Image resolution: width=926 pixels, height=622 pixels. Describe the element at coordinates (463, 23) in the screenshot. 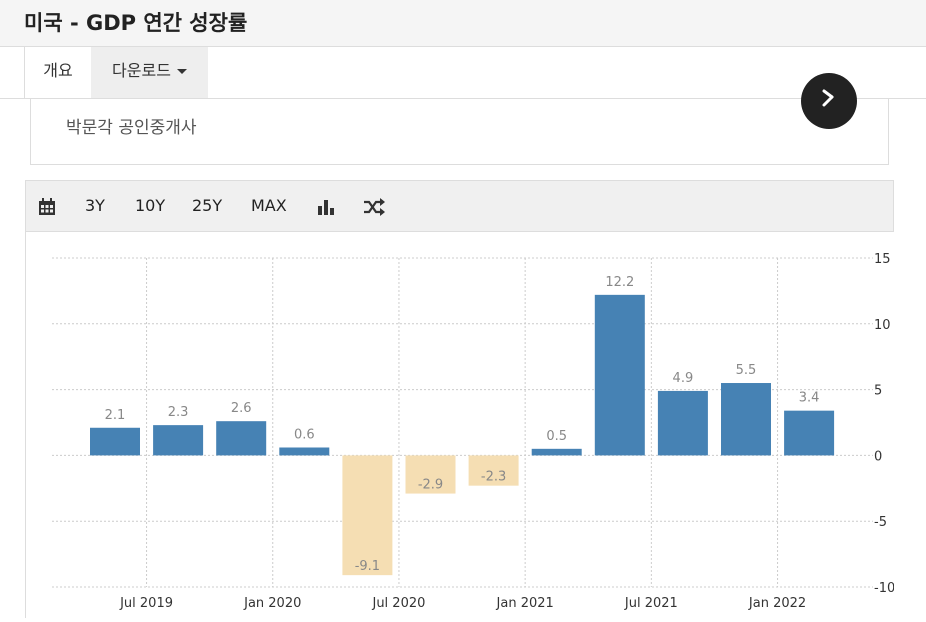

I see `title-bar: 미국 - GDP 연간 성장률` at that location.